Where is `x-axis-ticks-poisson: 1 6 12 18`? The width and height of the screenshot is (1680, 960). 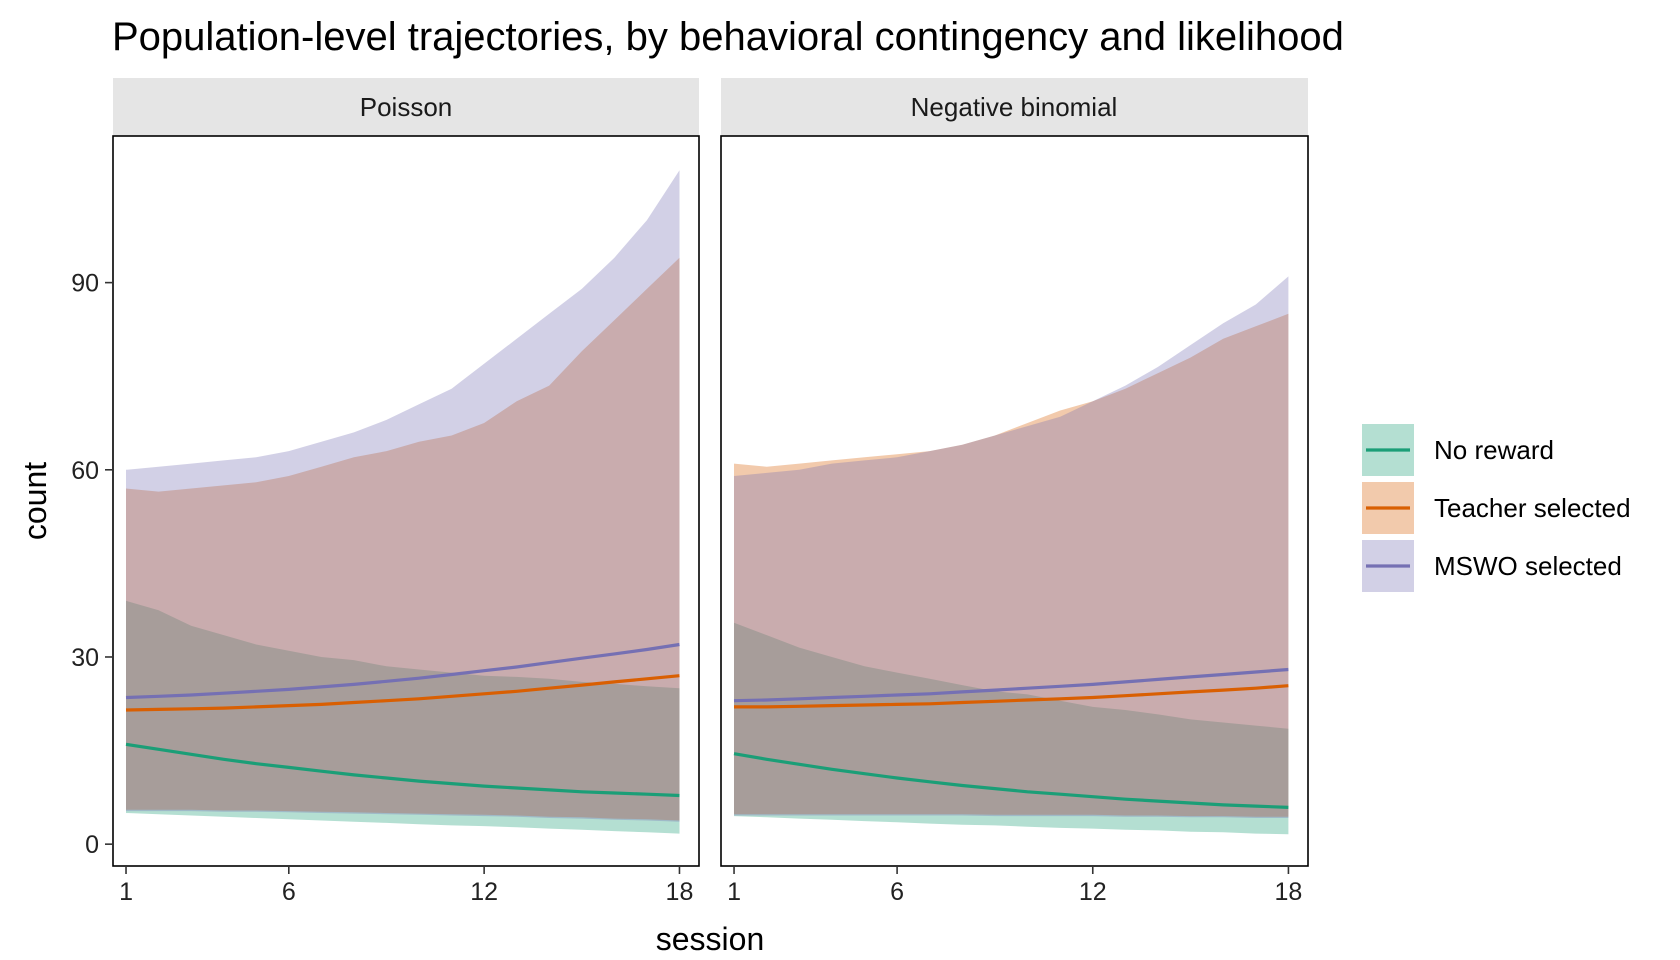 x-axis-ticks-poisson: 1 6 12 18 is located at coordinates (406, 886).